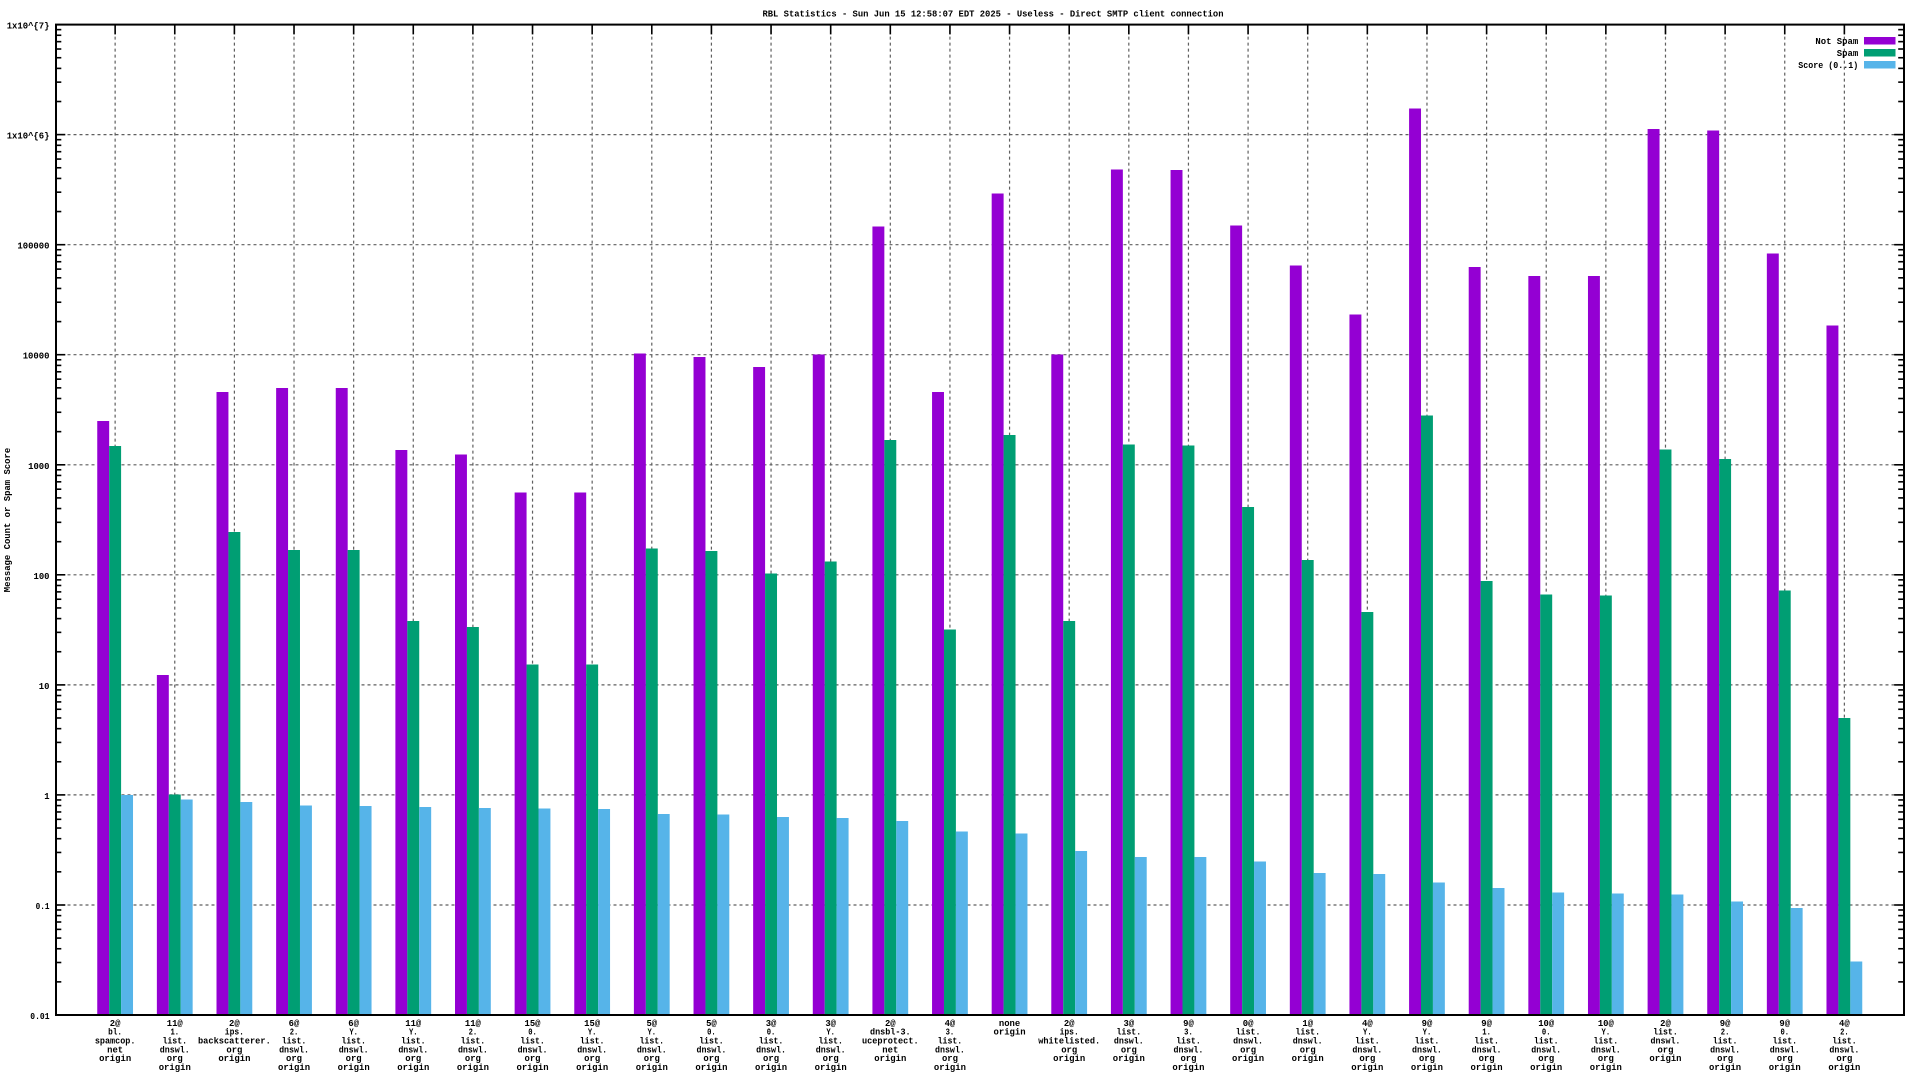  I want to click on svg-text: Score (0..1), so click(1828, 65).